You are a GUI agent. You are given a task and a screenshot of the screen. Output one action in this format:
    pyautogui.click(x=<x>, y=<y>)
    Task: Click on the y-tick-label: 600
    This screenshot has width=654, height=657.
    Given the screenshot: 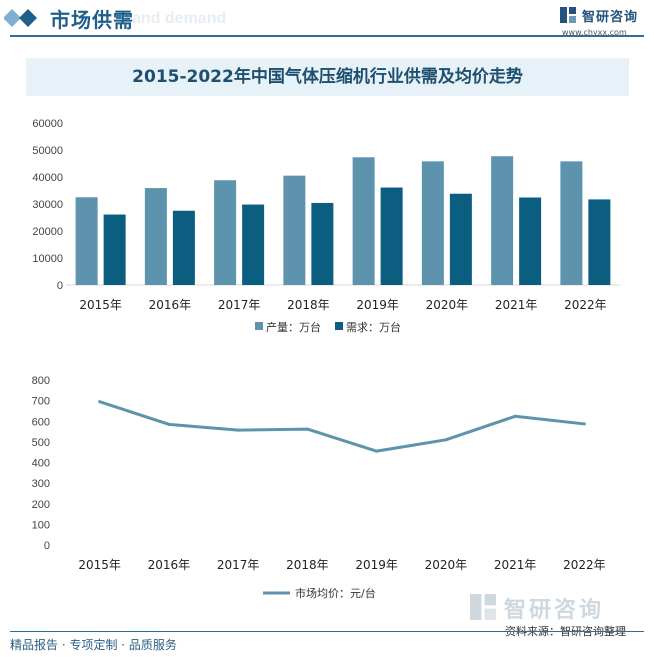 What is the action you would take?
    pyautogui.click(x=41, y=422)
    